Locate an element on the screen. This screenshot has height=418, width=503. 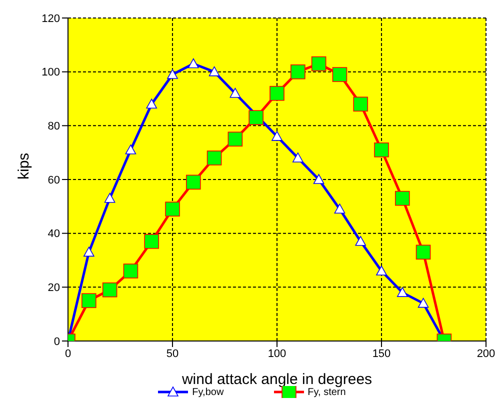
y-tick-label: 20 is located at coordinates (54, 288).